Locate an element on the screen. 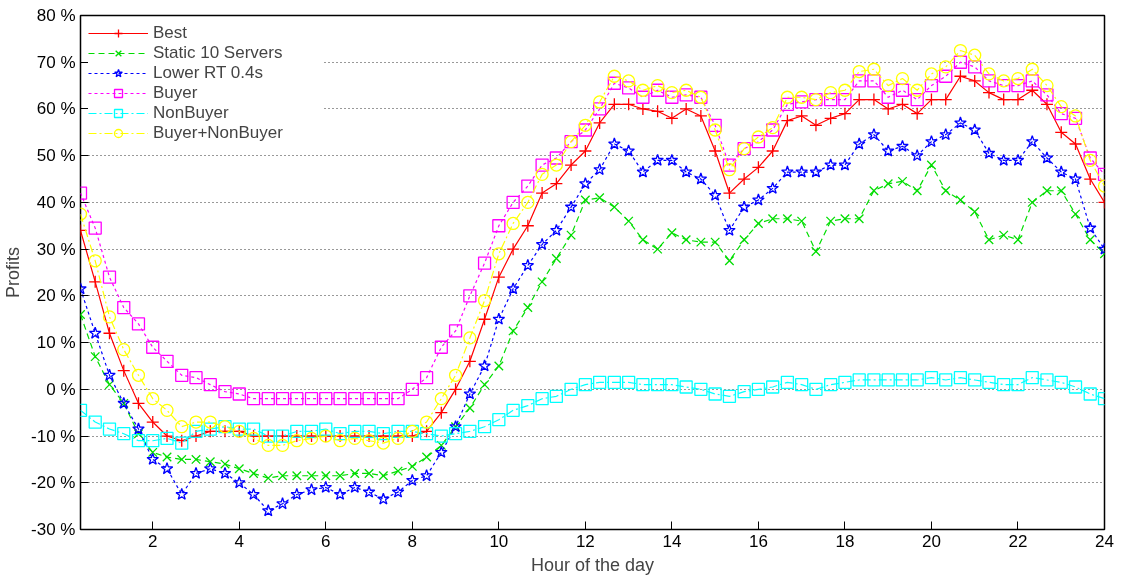  y-tick-label: -30 % is located at coordinates (53, 529).